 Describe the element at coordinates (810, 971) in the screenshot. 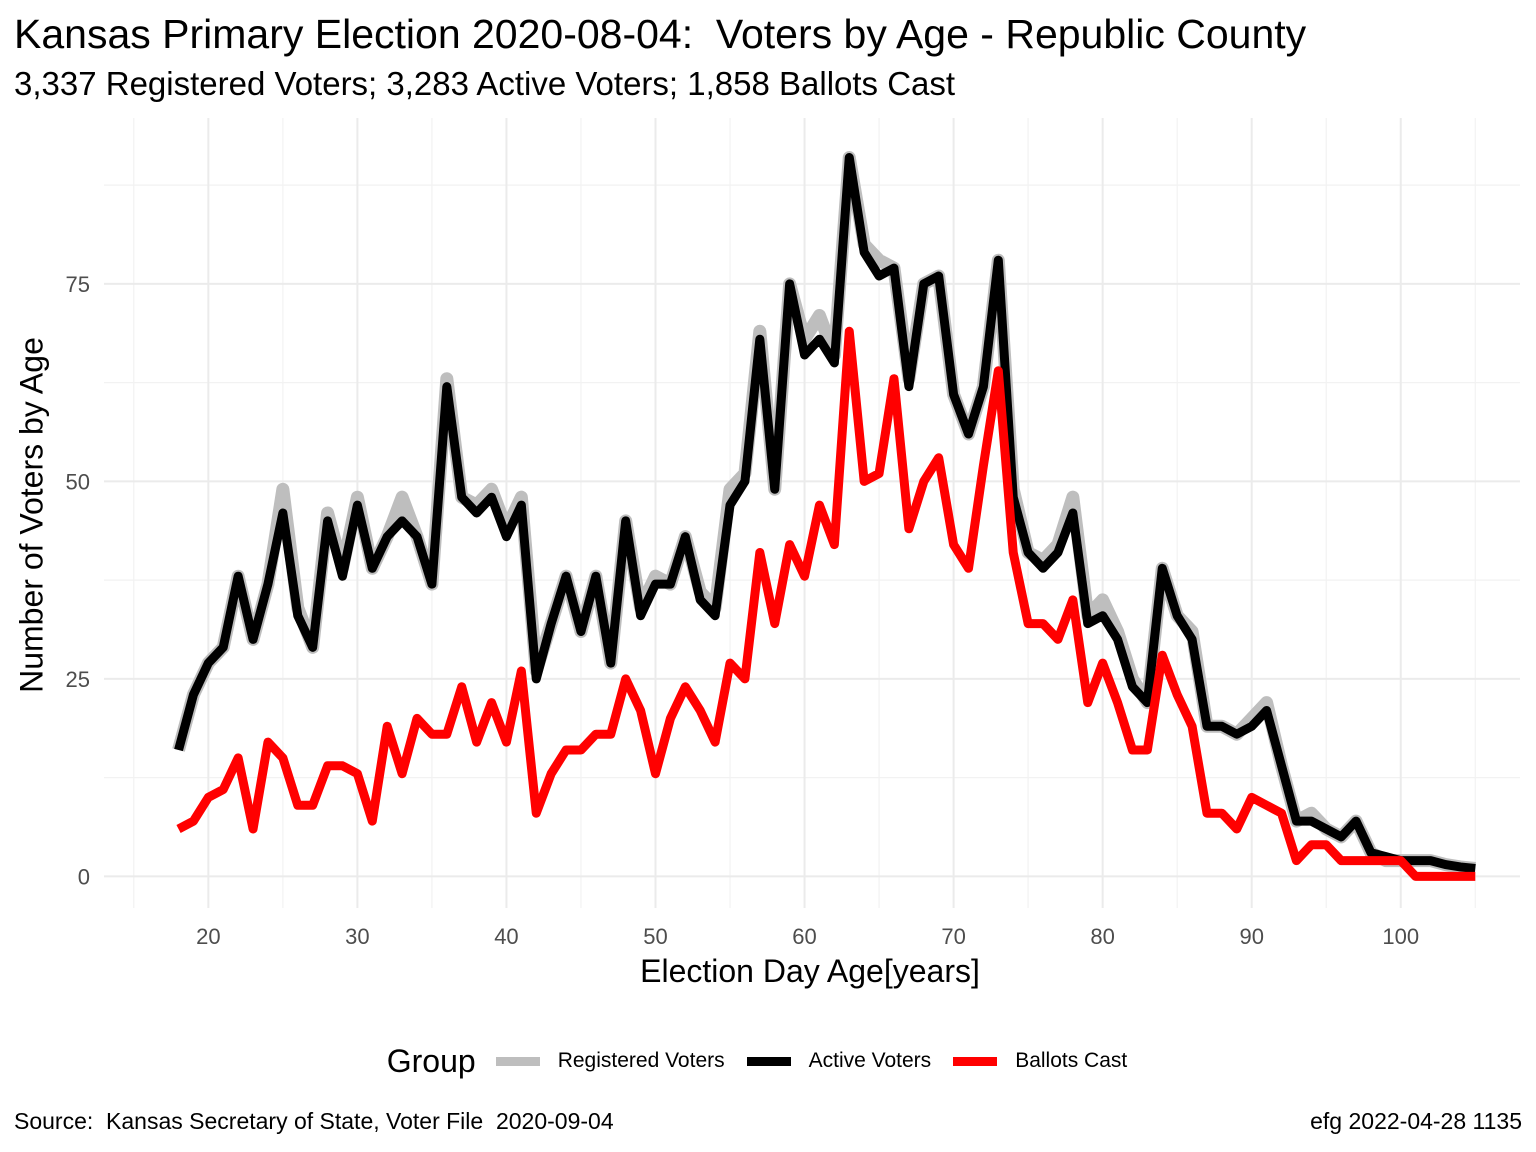

I see `x-axis-label: Election Day Age[years]` at that location.